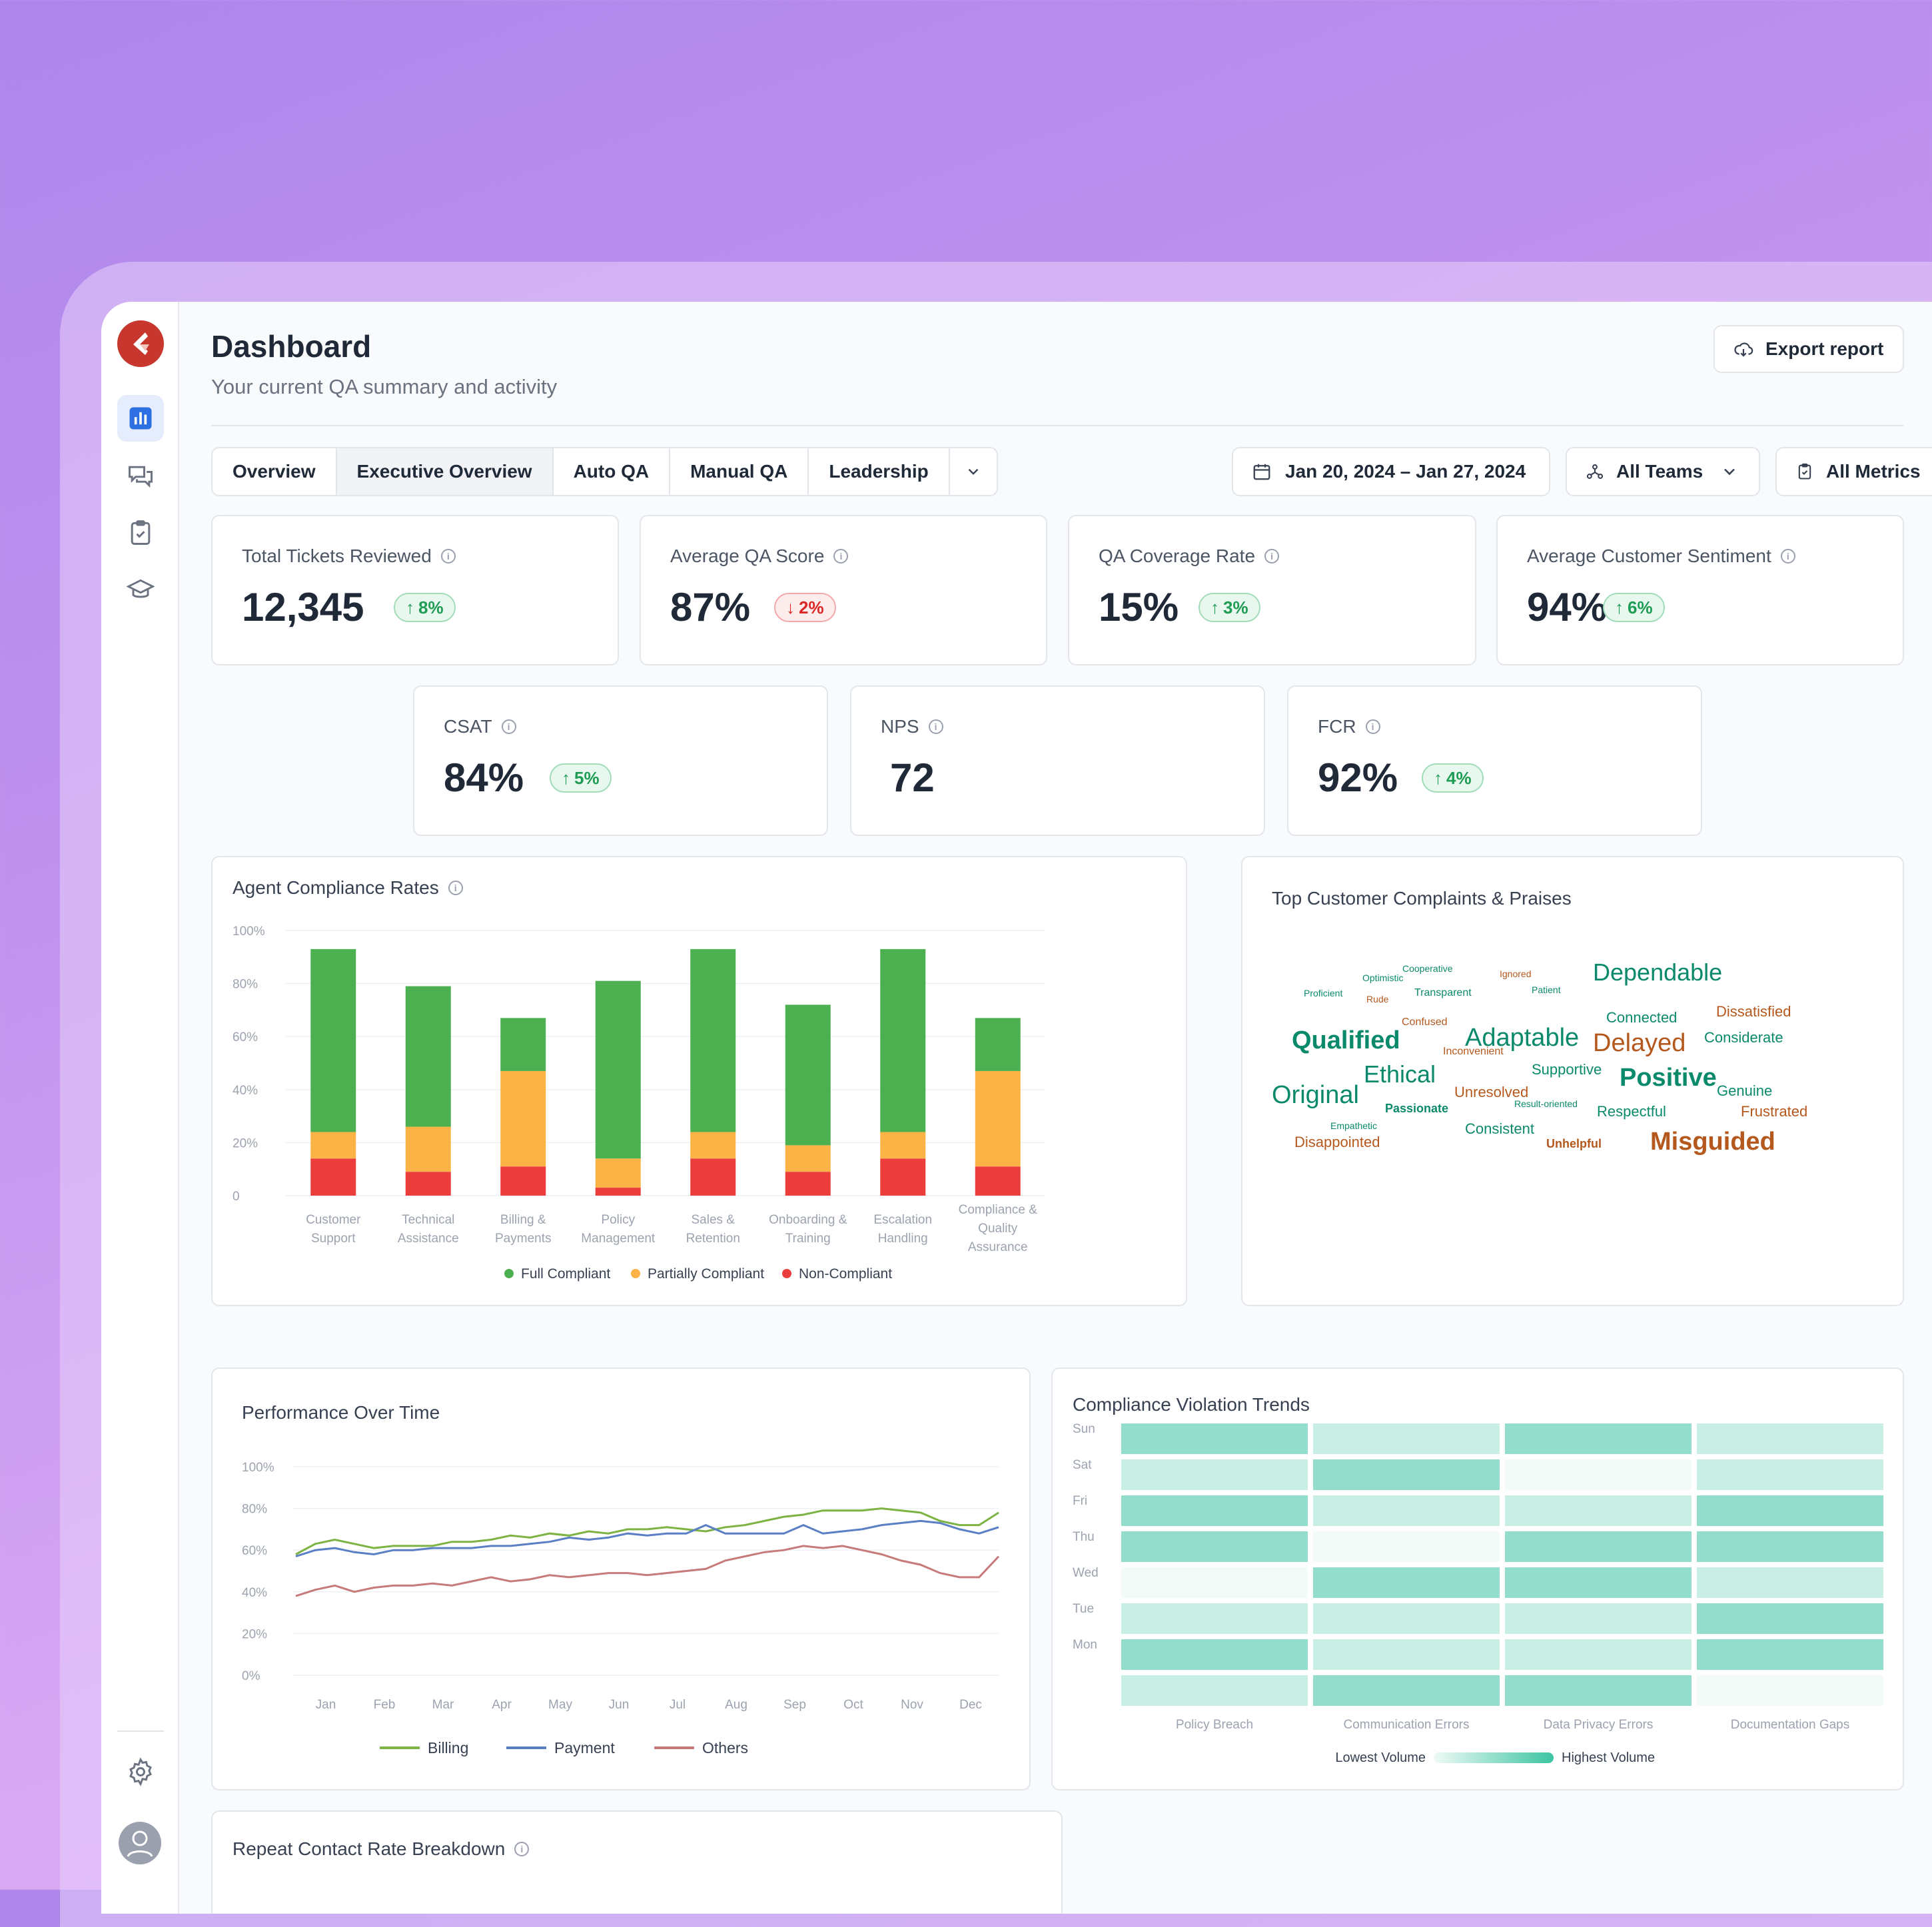 This screenshot has width=1932, height=1927. What do you see at coordinates (333, 1239) in the screenshot?
I see `x-category-label: Support` at bounding box center [333, 1239].